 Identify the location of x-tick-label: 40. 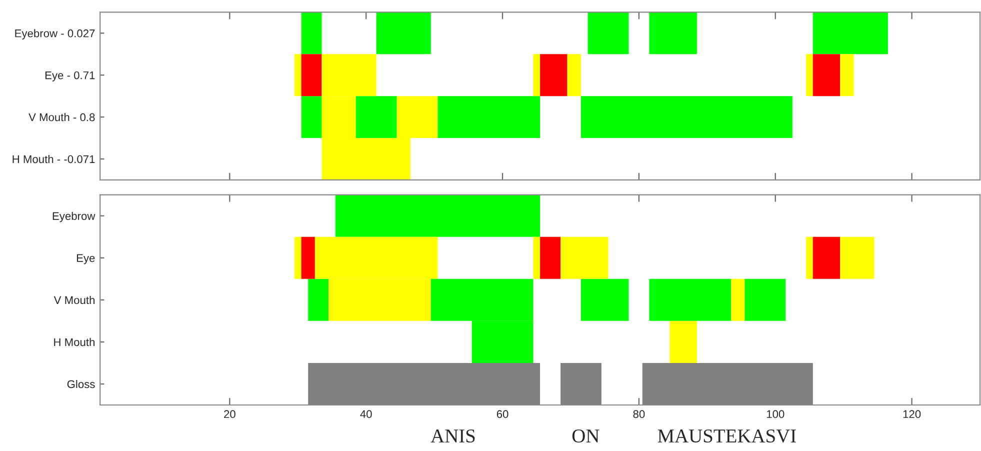
(366, 414).